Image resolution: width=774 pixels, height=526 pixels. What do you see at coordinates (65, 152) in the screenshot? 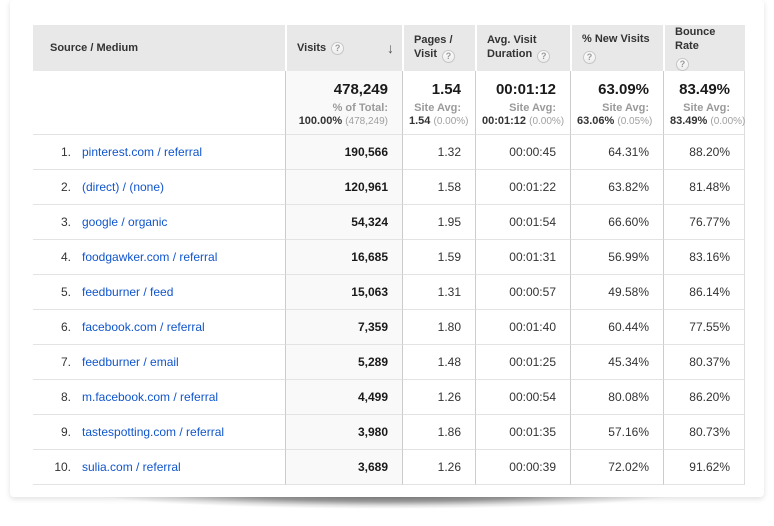
I see `row-rank: 1.` at bounding box center [65, 152].